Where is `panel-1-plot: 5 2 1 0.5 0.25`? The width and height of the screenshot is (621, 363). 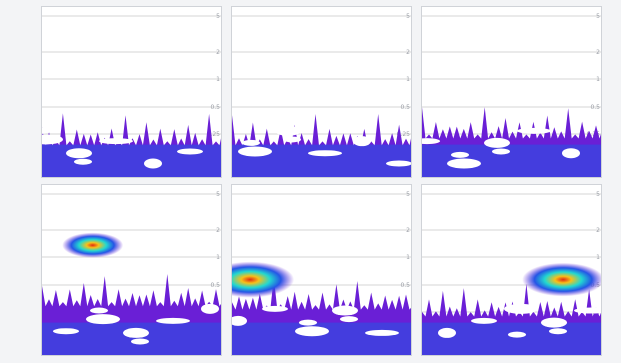 panel-1-plot: 5 2 1 0.5 0.25 is located at coordinates (131, 95).